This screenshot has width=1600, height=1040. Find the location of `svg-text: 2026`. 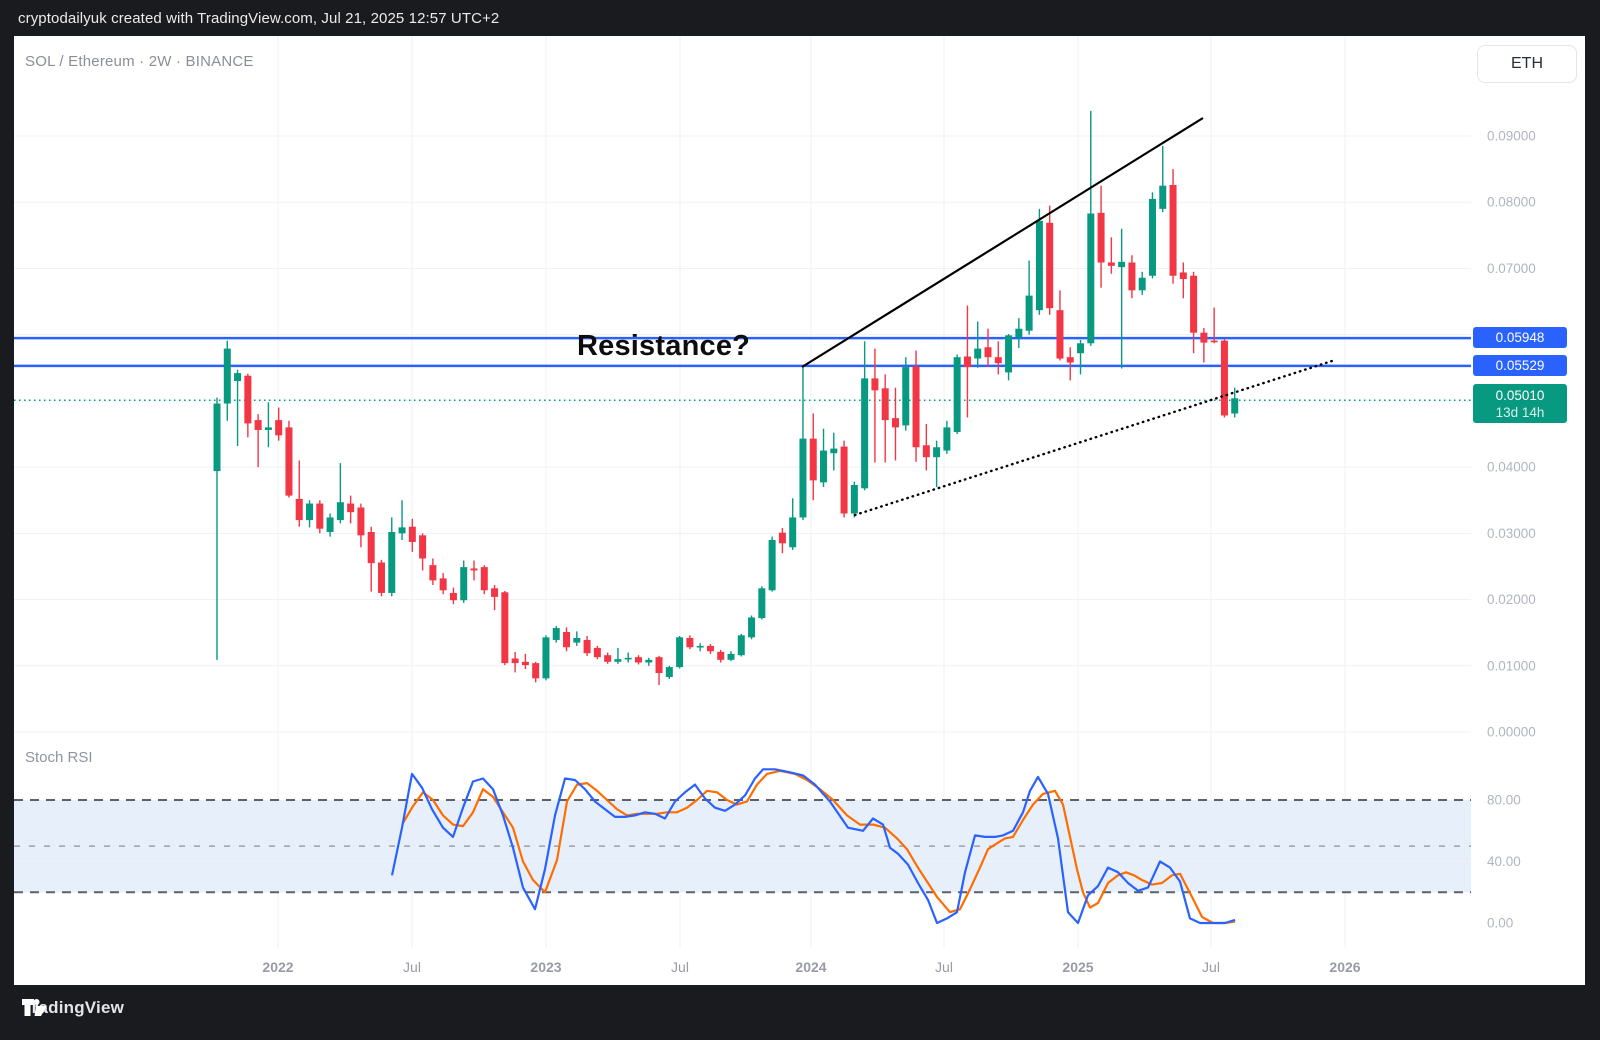

svg-text: 2026 is located at coordinates (1344, 967).